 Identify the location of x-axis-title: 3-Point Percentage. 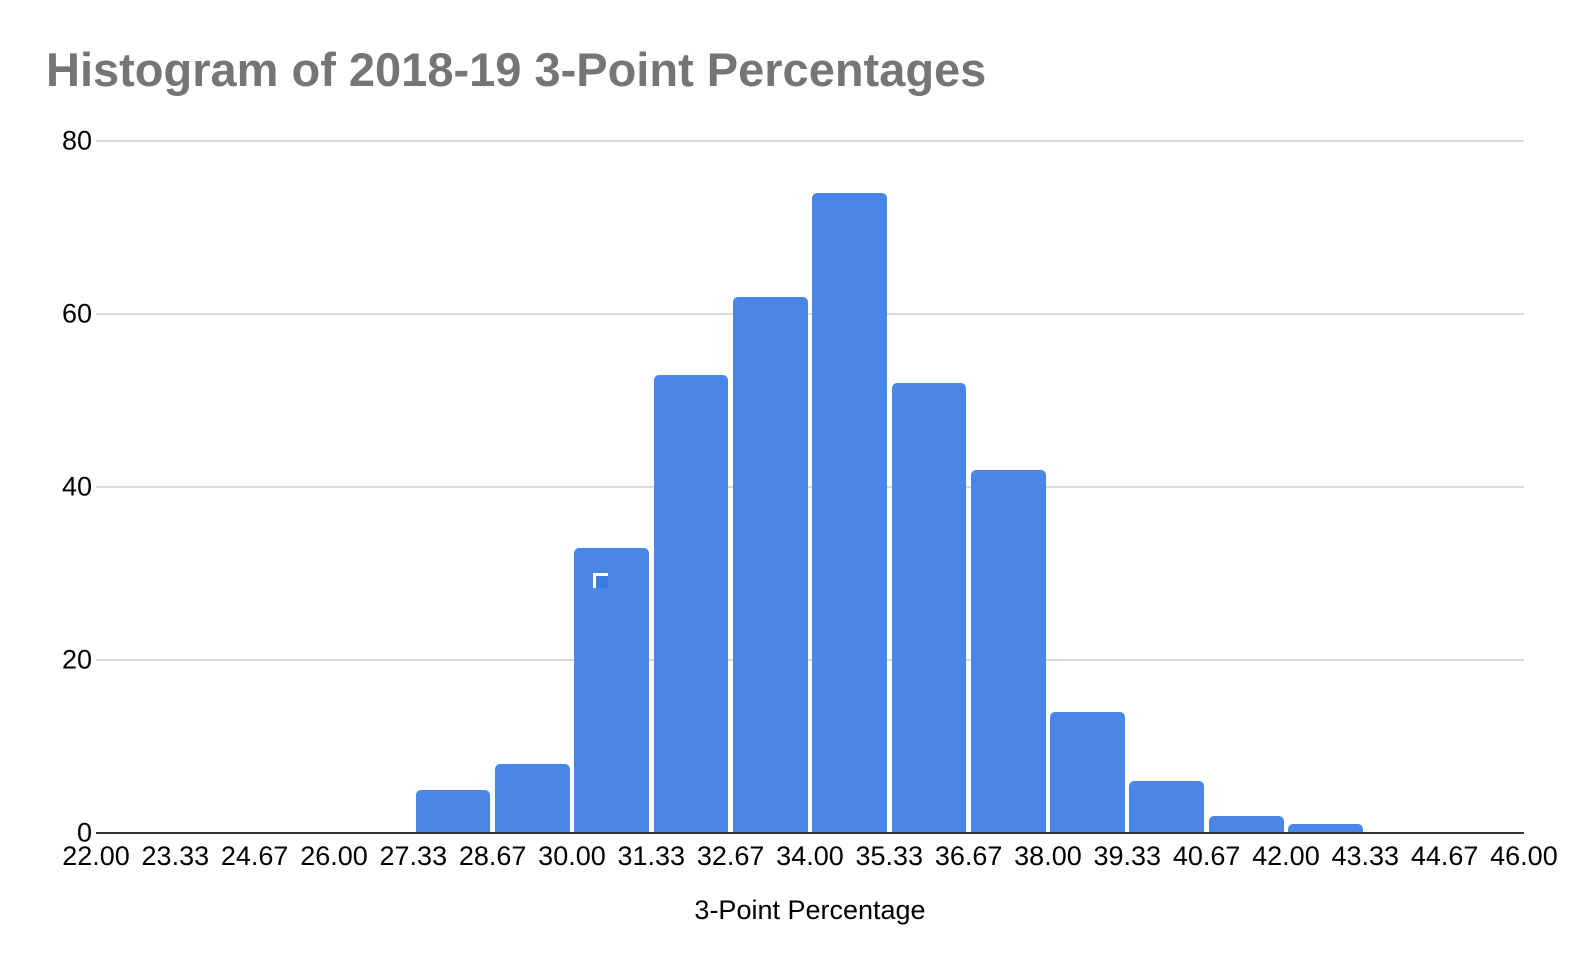
(810, 910).